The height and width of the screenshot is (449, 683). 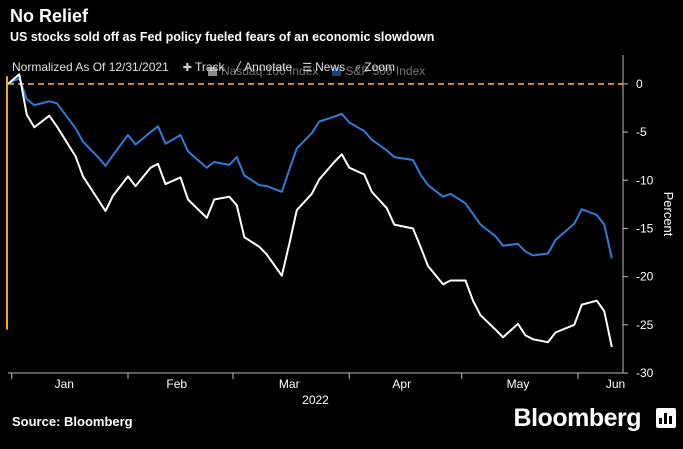 I want to click on chart-legend: Nasdaq 100 Index S&P 500 Index, so click(x=323, y=71).